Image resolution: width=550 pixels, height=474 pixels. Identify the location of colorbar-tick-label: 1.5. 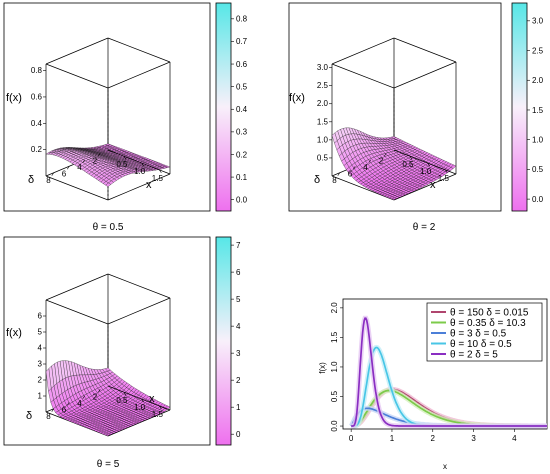
(538, 110).